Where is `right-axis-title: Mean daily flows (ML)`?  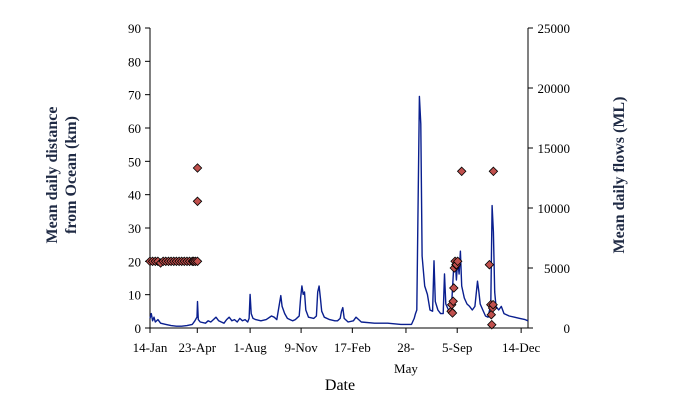 right-axis-title: Mean daily flows (ML) is located at coordinates (619, 175).